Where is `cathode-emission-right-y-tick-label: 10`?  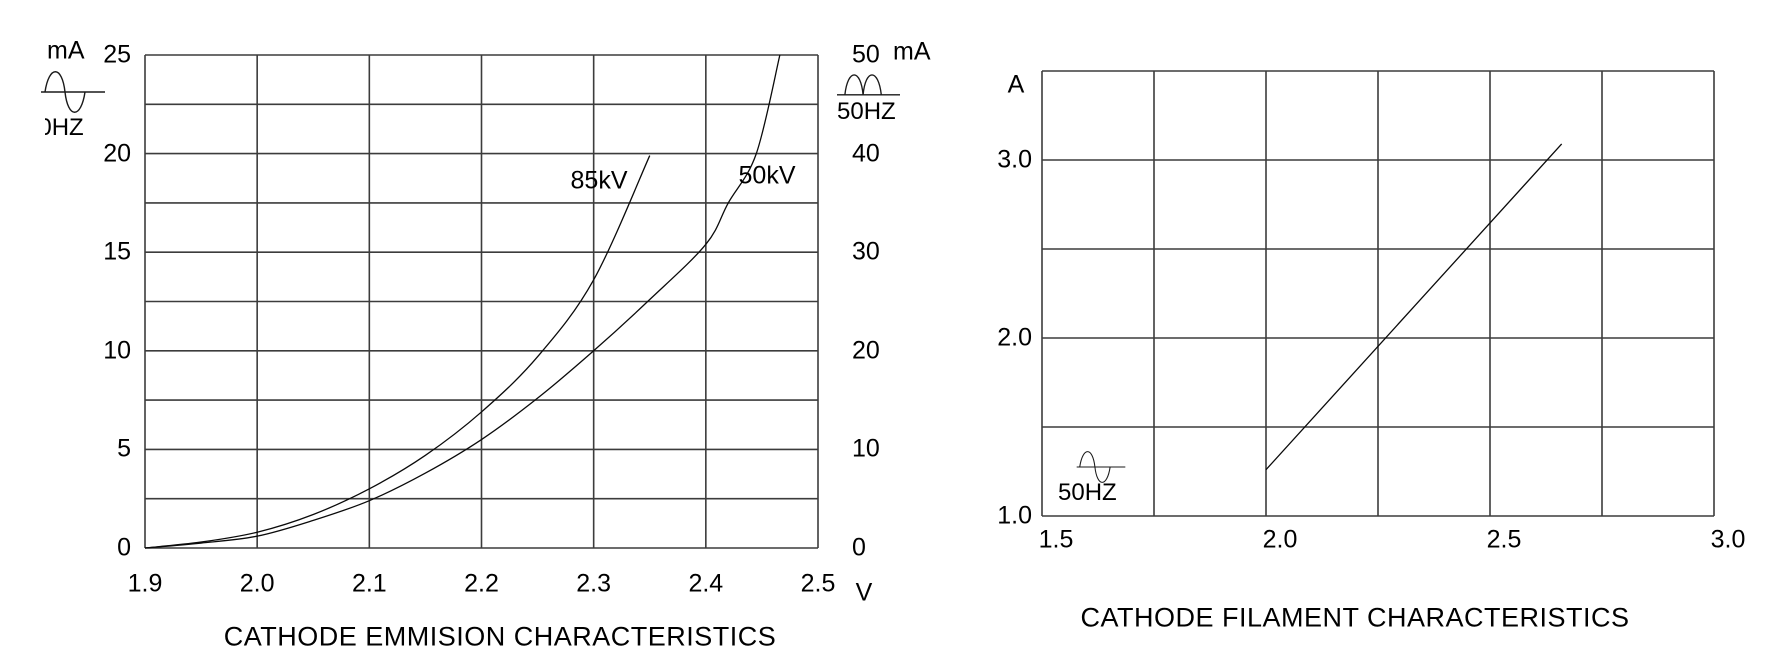 cathode-emission-right-y-tick-label: 10 is located at coordinates (866, 448).